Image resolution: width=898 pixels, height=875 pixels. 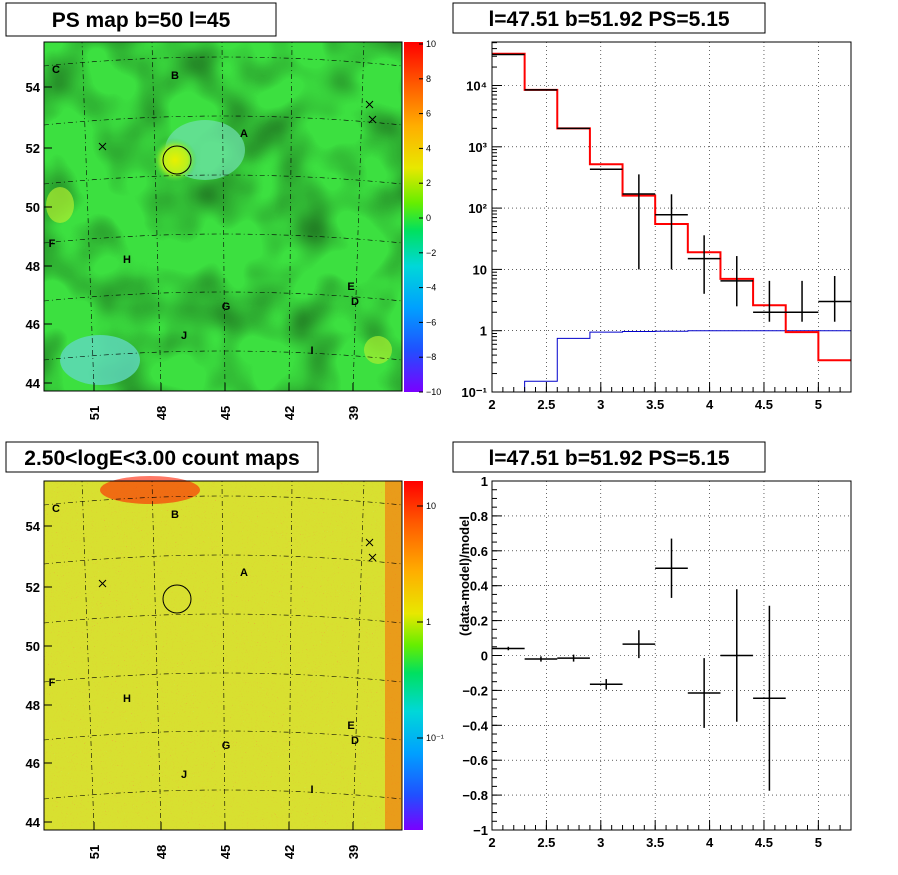 What do you see at coordinates (479, 551) in the screenshot?
I see `residual-y-tick-label: 0.6` at bounding box center [479, 551].